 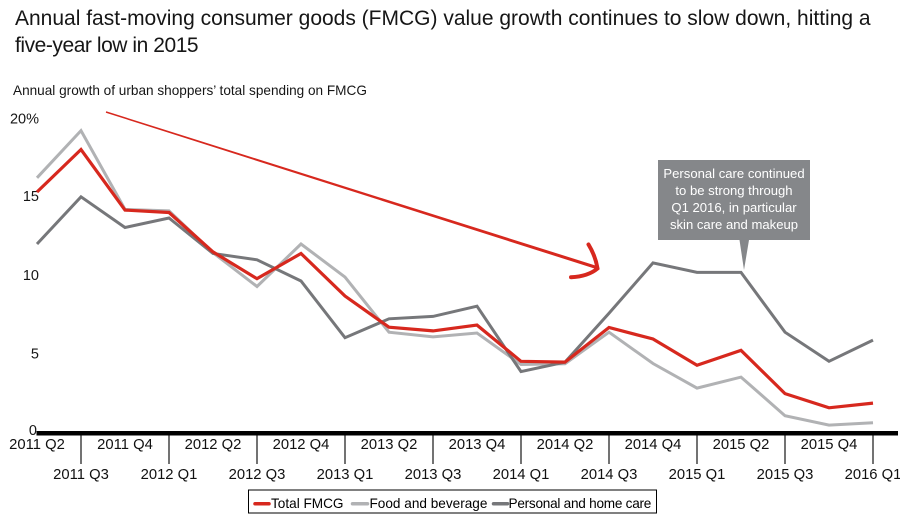 What do you see at coordinates (307, 503) in the screenshot?
I see `svg-text: Total FMCG` at bounding box center [307, 503].